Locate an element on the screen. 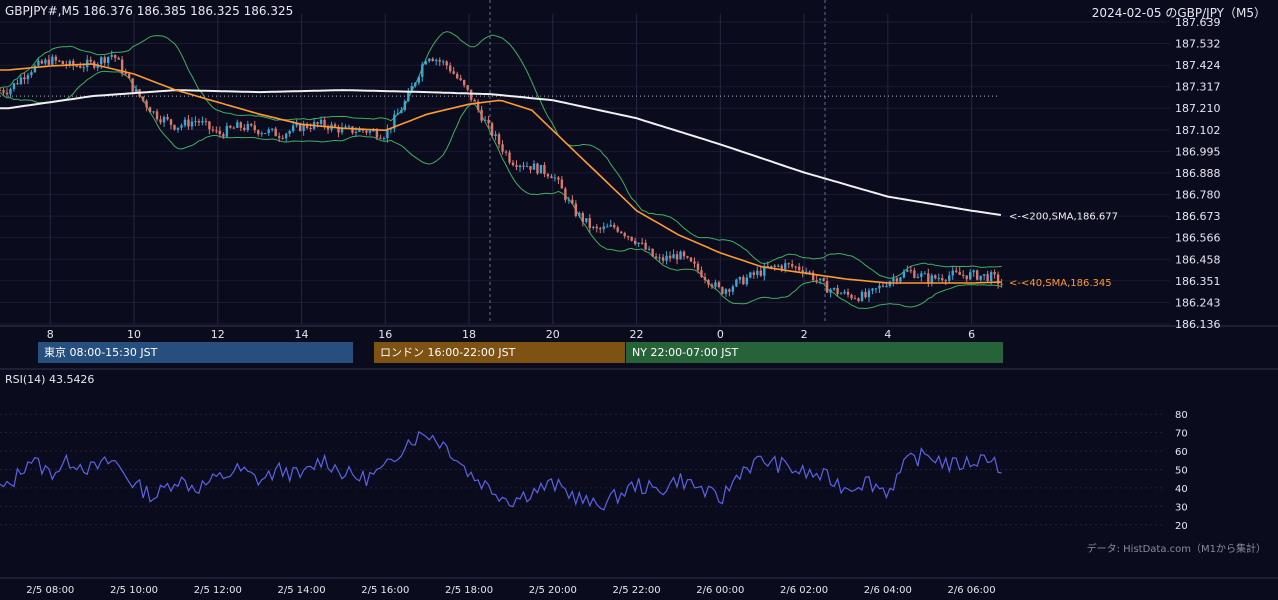 This screenshot has width=1278, height=600. hour-tick-label: 18 is located at coordinates (469, 334).